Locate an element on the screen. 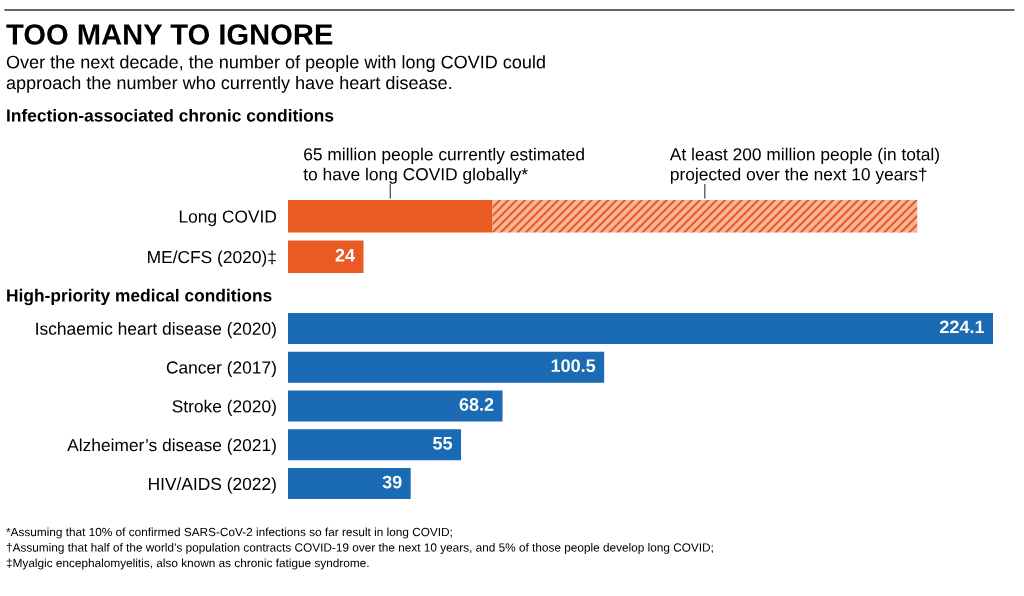  data-label: 100.5 is located at coordinates (573, 366).